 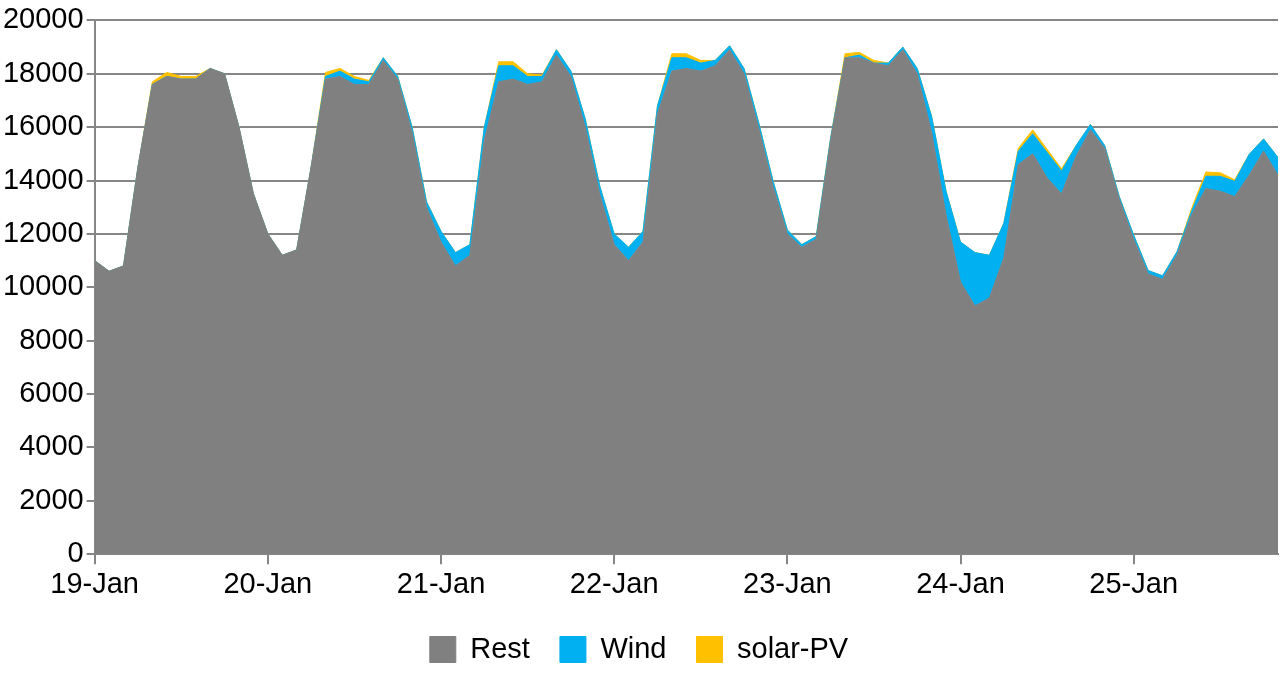 I want to click on x-tick-label: 24-Jan, so click(x=960, y=582).